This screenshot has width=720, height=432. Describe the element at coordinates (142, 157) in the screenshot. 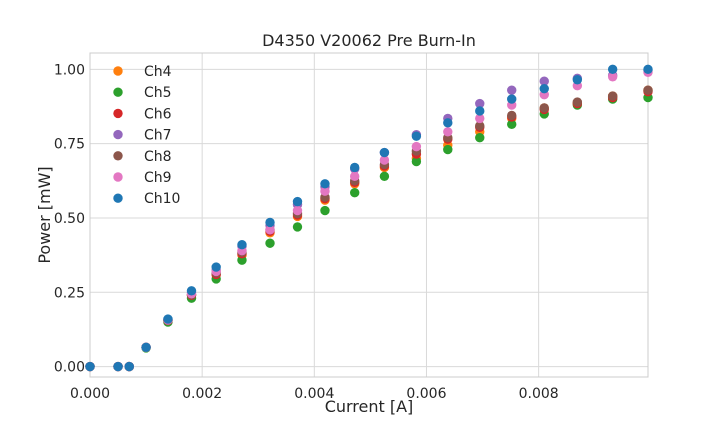

I see `legend-item: Ch8` at that location.